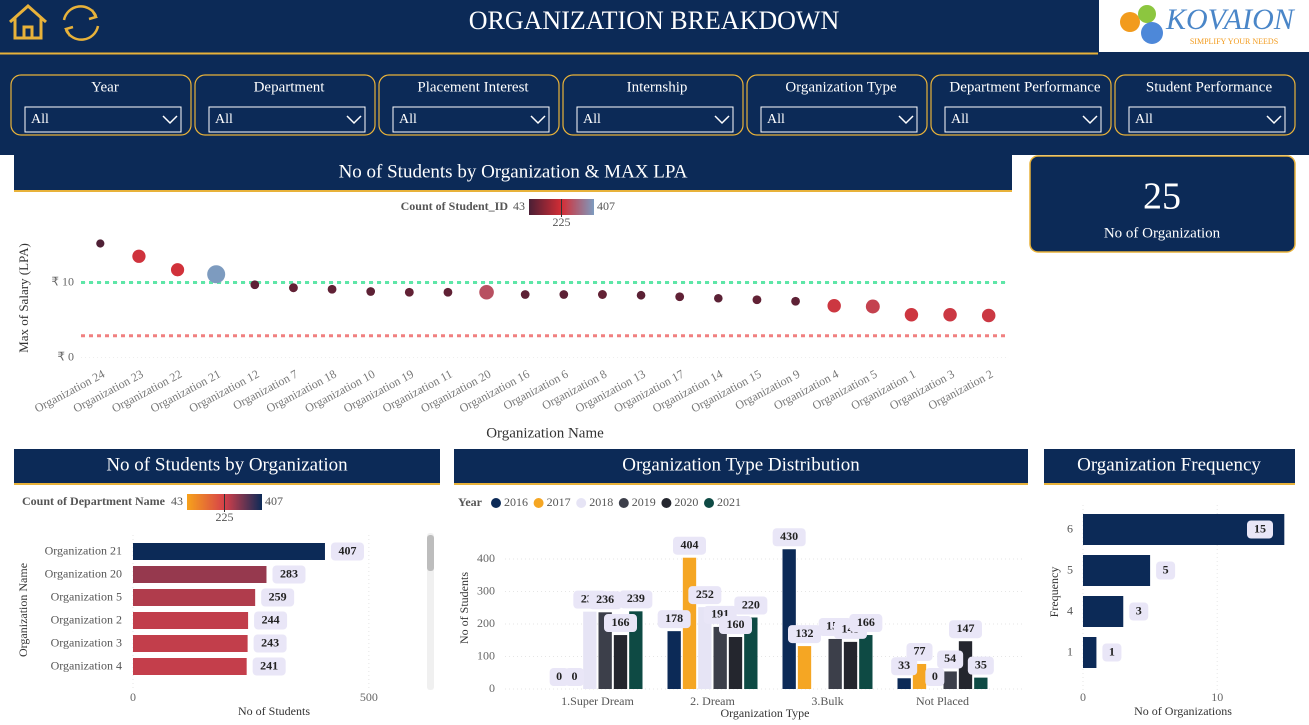 This screenshot has height=725, width=1309. I want to click on x-tick-label: 0, so click(133, 697).